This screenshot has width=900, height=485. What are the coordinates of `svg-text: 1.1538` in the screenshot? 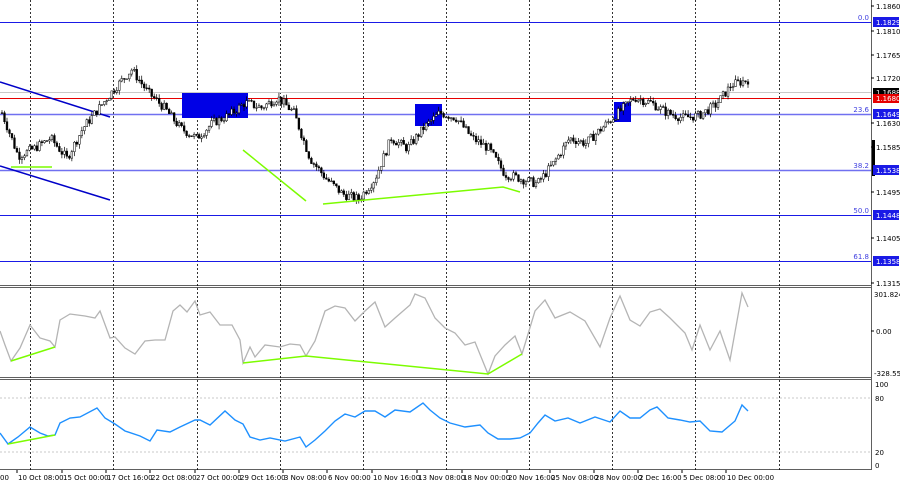 It's located at (888, 171).